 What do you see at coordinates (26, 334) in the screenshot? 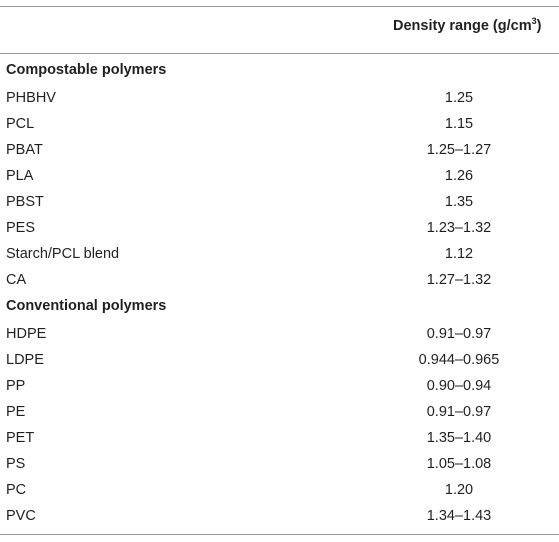
I see `polymer-name: HDPE` at bounding box center [26, 334].